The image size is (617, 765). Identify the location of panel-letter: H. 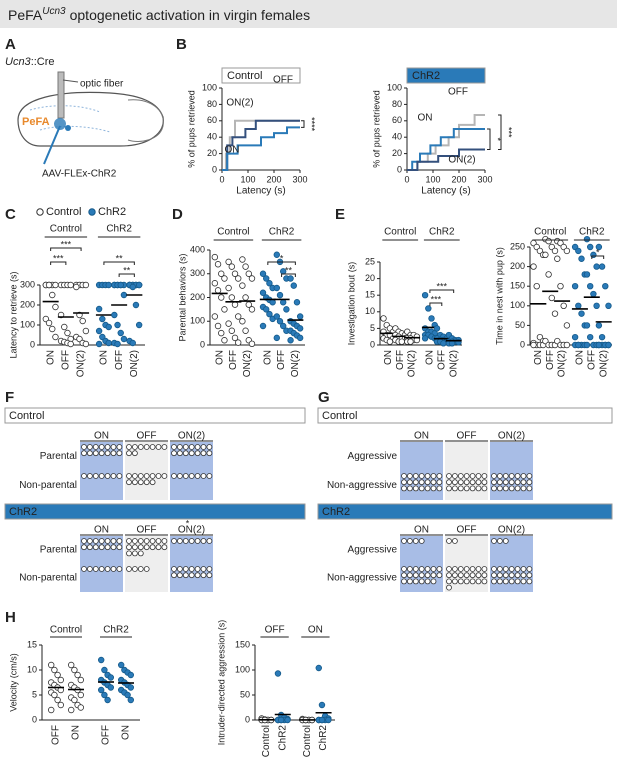
(10, 617).